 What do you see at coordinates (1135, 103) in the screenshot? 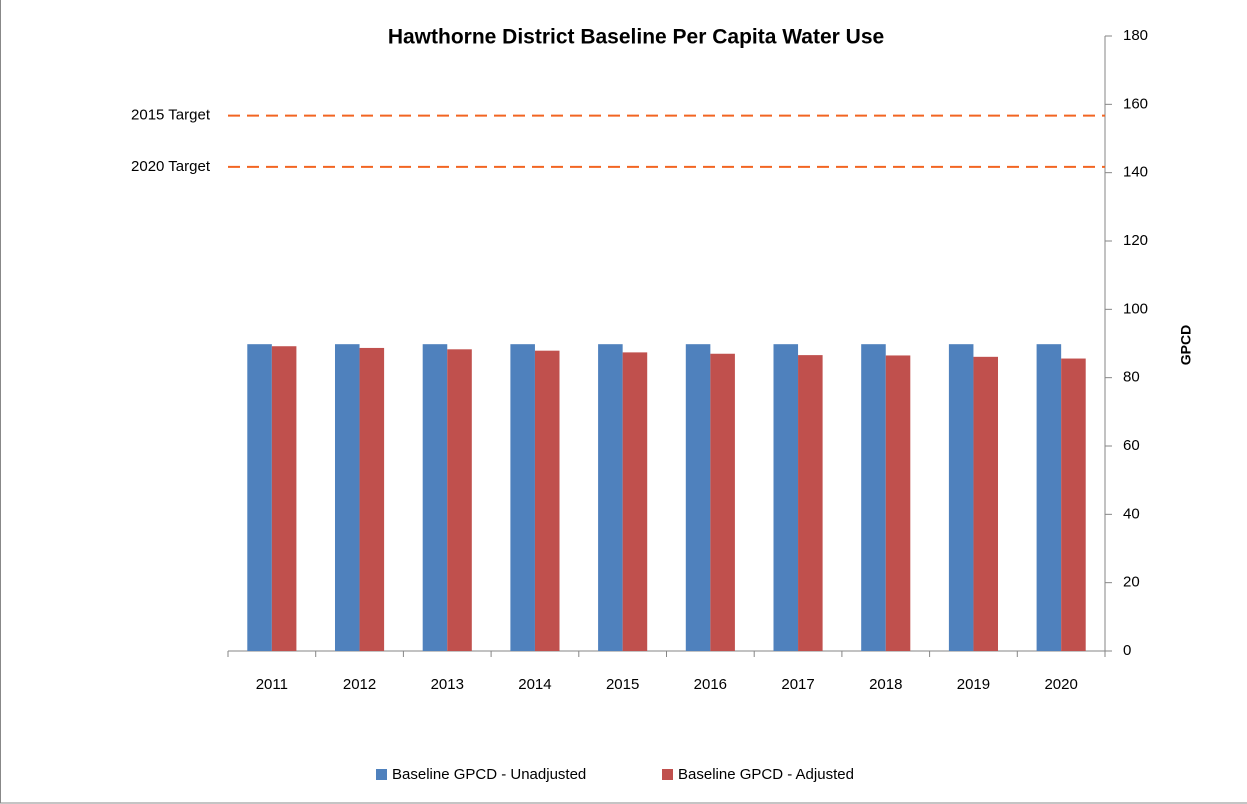
I see `y-tick-label: 160` at bounding box center [1135, 103].